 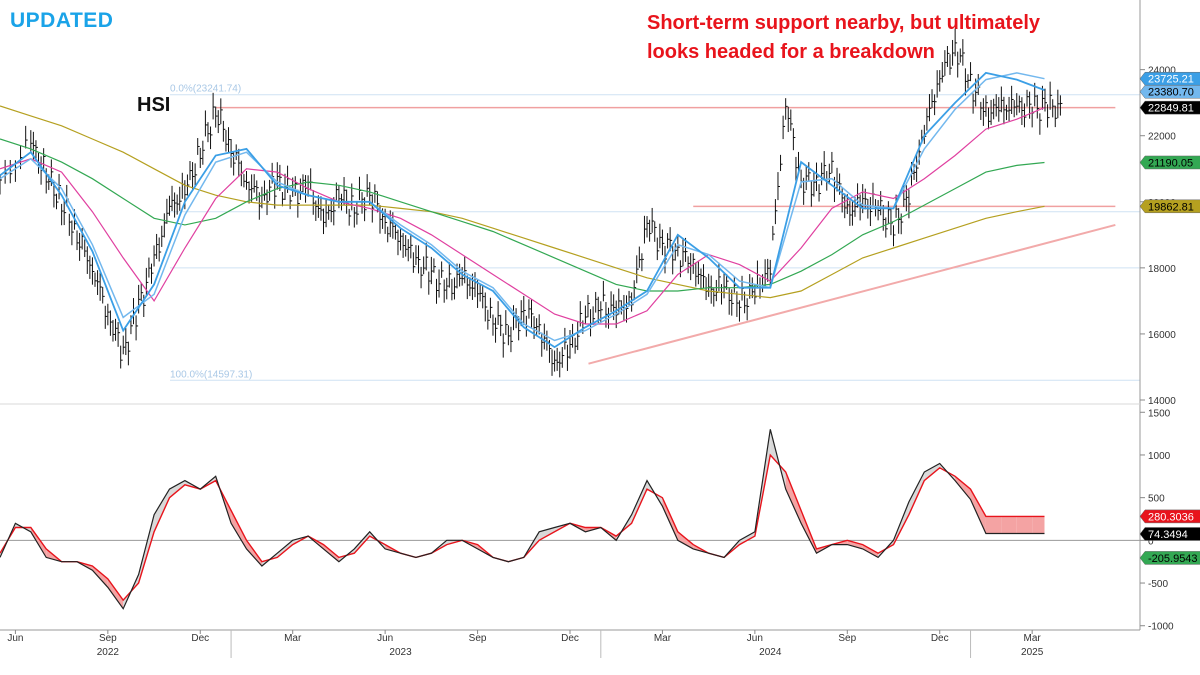 I want to click on osc-tick-label: 500, so click(x=1156, y=499).